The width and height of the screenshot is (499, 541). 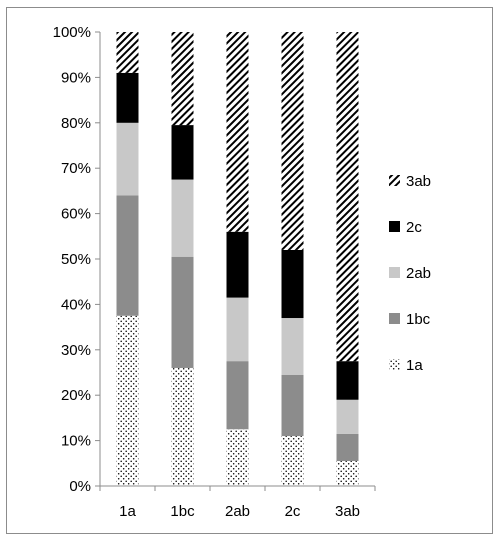 I want to click on y-tick-label: 10%, so click(x=76, y=441).